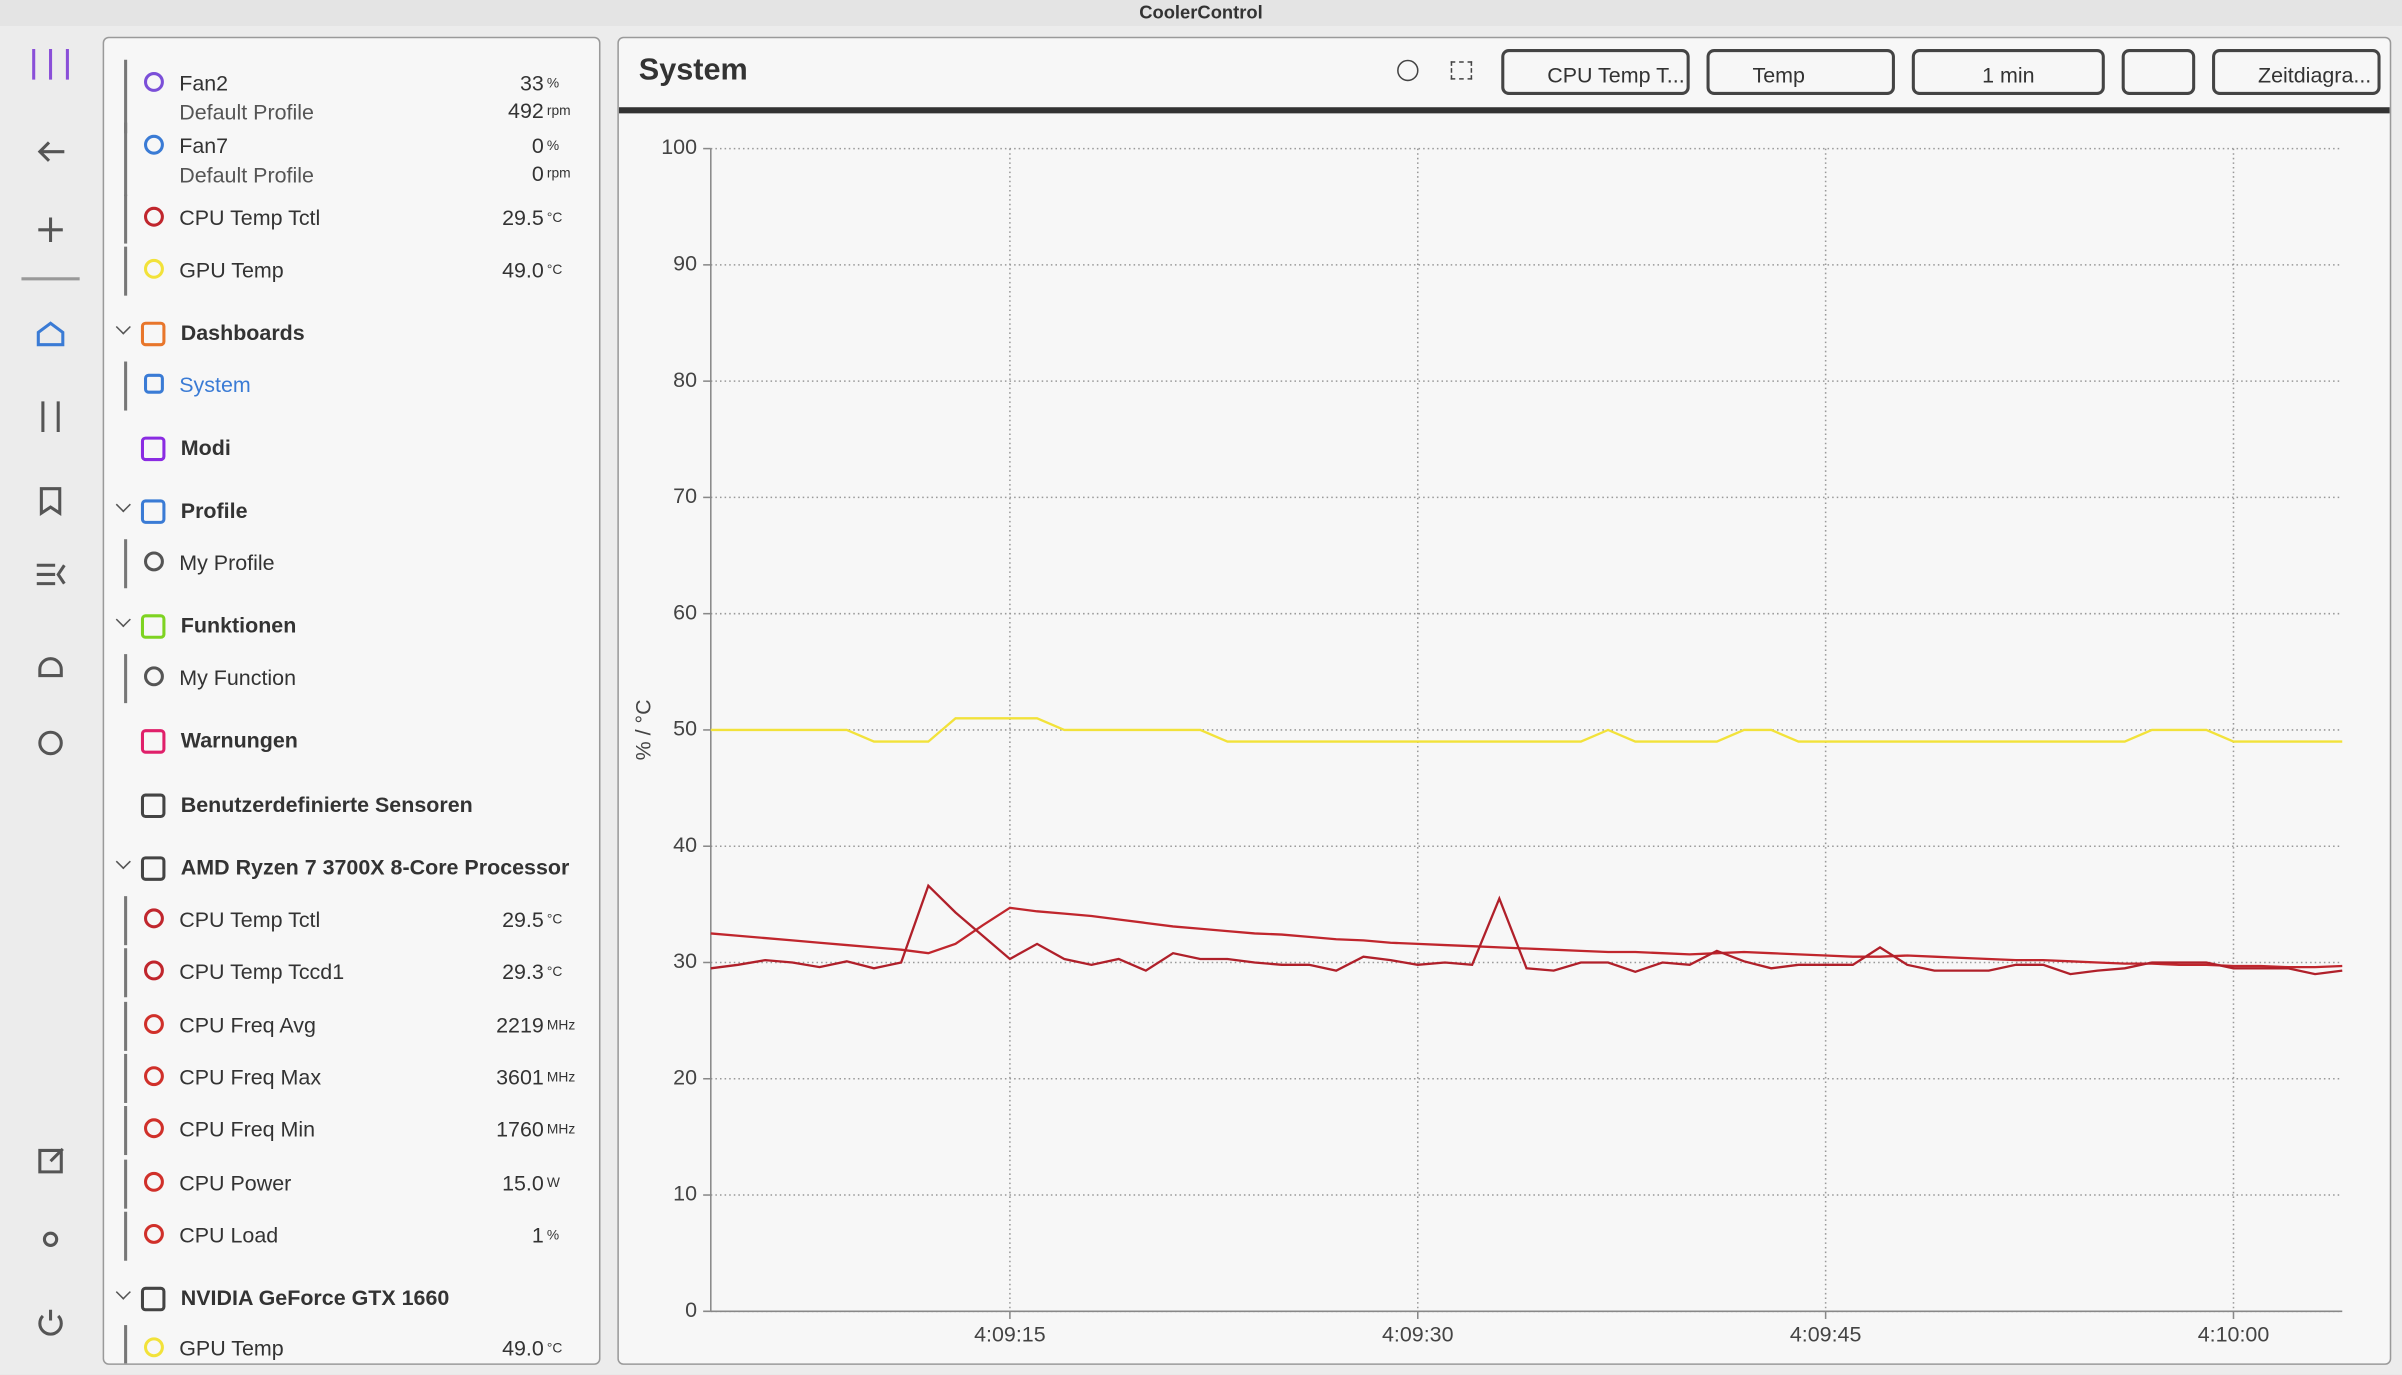 Image resolution: width=2402 pixels, height=1375 pixels. Describe the element at coordinates (50, 692) in the screenshot. I see `nav-rail` at that location.